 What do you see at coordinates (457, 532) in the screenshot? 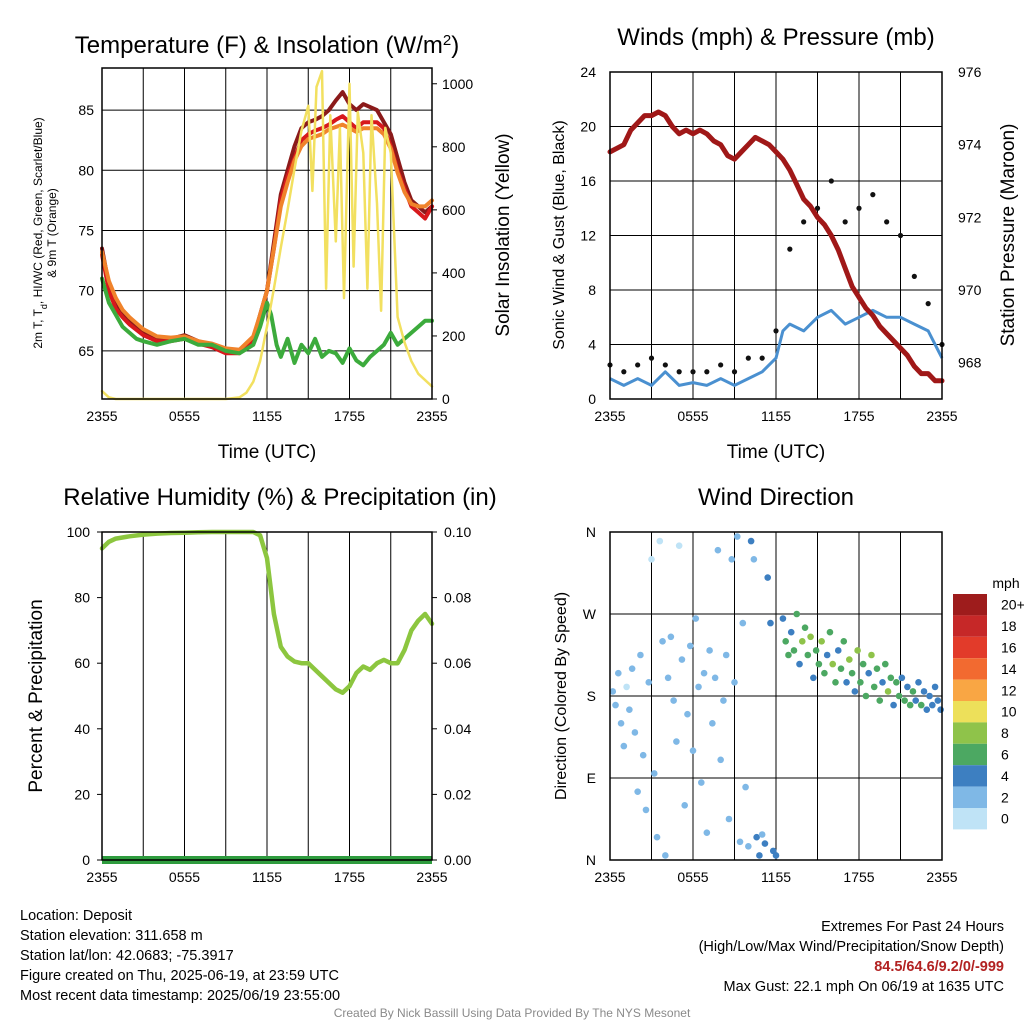
I see `y-tick-label-right: 0.10` at bounding box center [457, 532].